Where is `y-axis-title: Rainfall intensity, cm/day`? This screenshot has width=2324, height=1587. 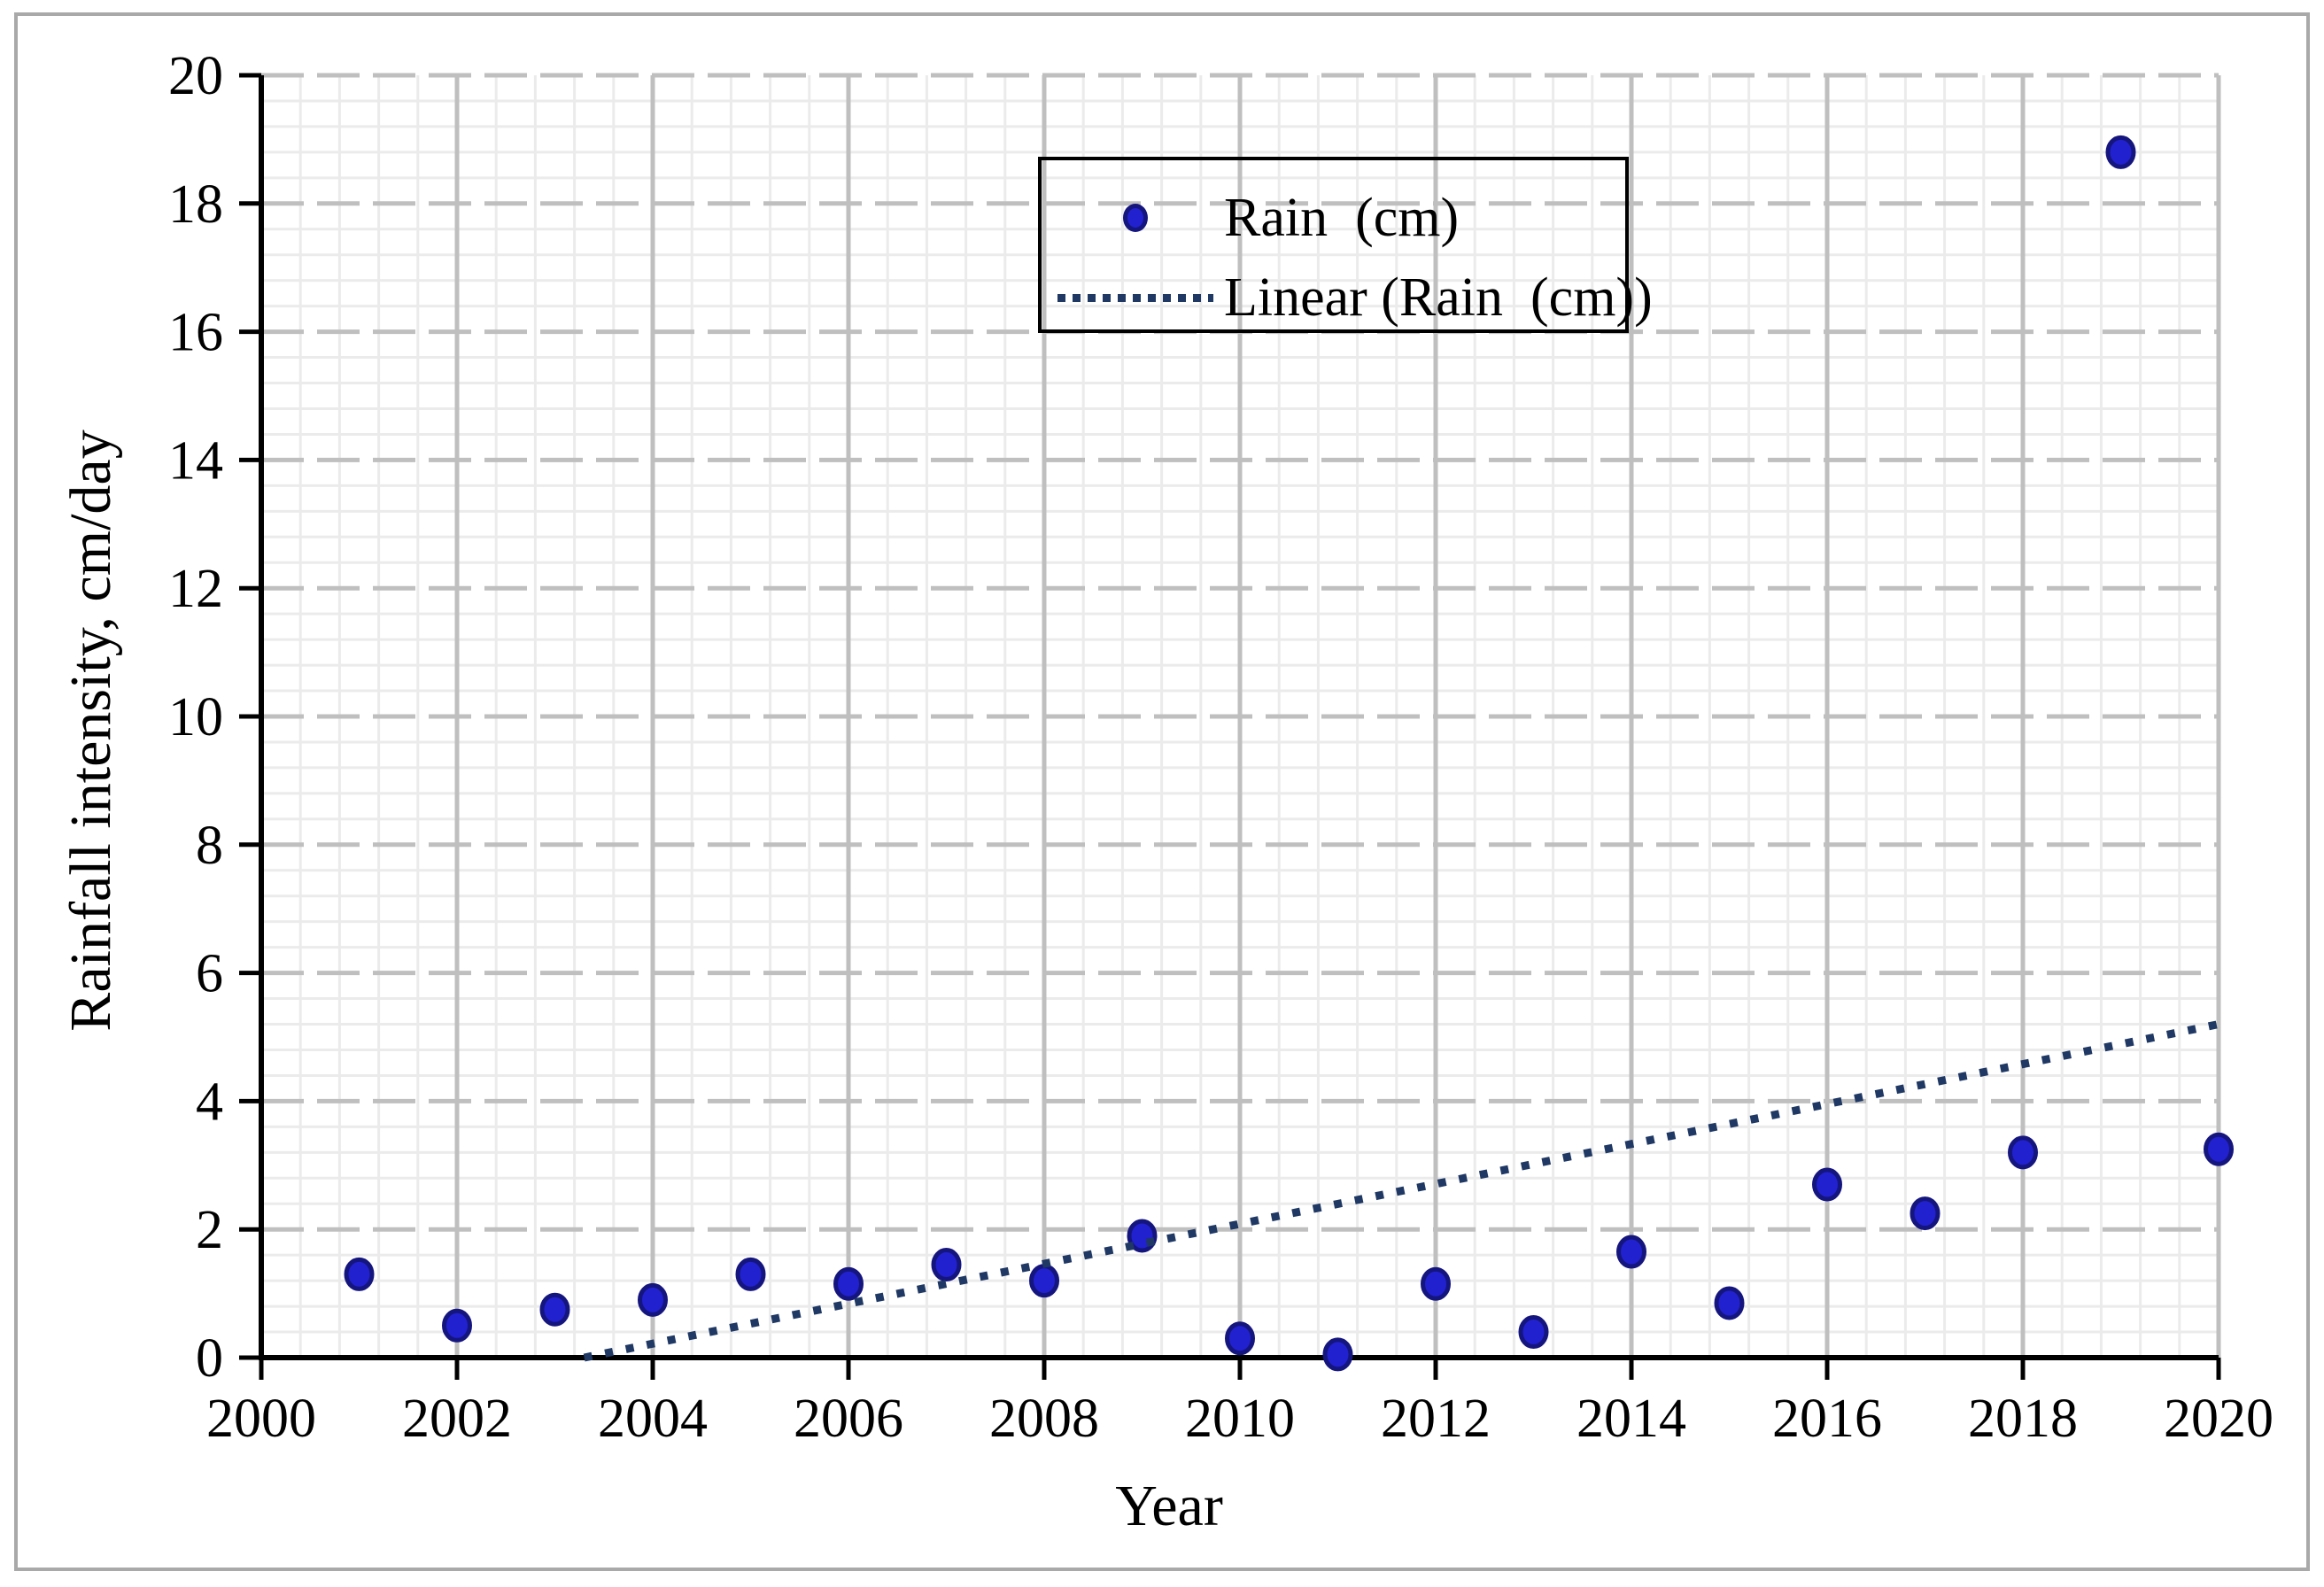
y-axis-title: Rainfall intensity, cm/day is located at coordinates (90, 731).